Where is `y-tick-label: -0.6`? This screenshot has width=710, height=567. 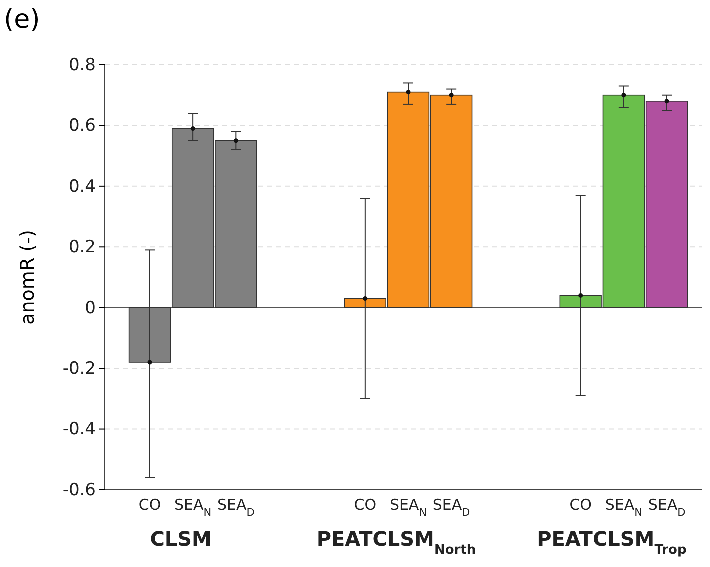 y-tick-label: -0.6 is located at coordinates (79, 490).